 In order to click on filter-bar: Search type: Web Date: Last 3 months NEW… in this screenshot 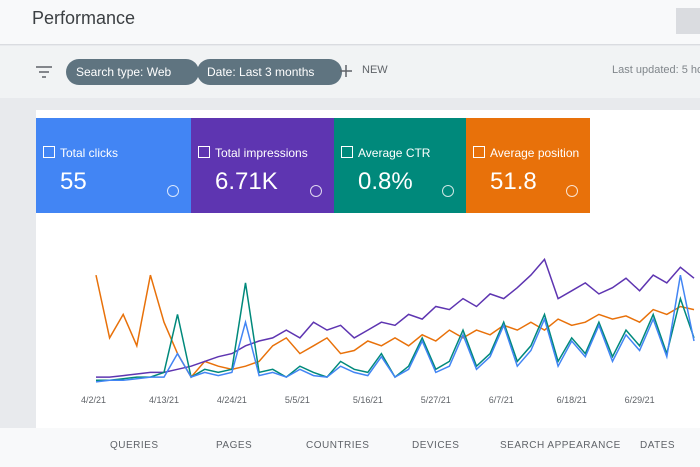, I will do `click(350, 72)`.